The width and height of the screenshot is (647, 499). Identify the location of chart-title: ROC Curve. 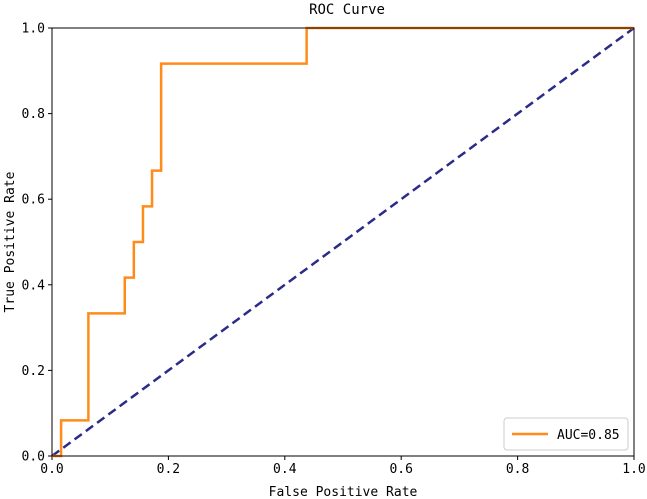
(347, 10).